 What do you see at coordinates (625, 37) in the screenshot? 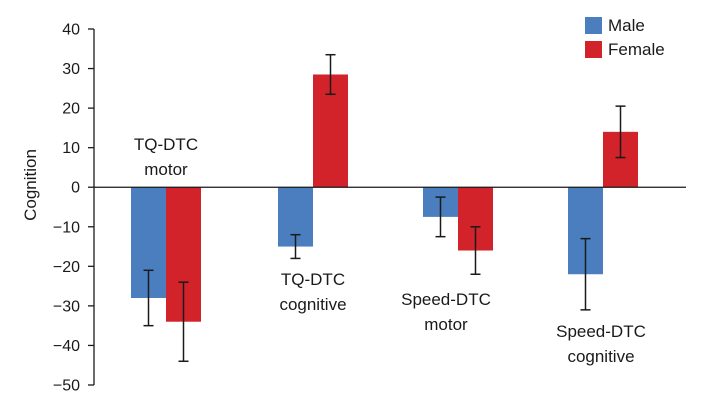
I see `legend: Male Female` at bounding box center [625, 37].